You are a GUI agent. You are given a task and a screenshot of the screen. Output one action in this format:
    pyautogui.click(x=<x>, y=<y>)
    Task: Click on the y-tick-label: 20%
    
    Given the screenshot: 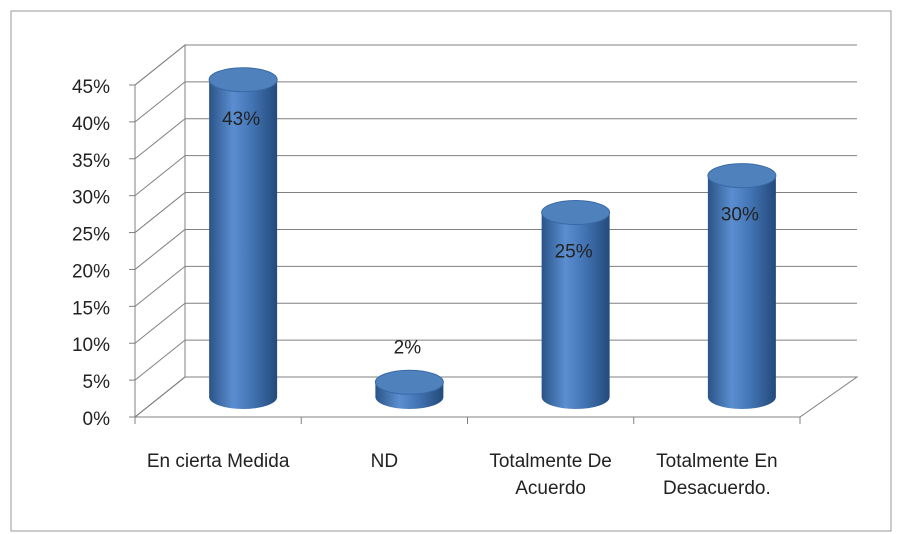 What is the action you would take?
    pyautogui.click(x=91, y=271)
    